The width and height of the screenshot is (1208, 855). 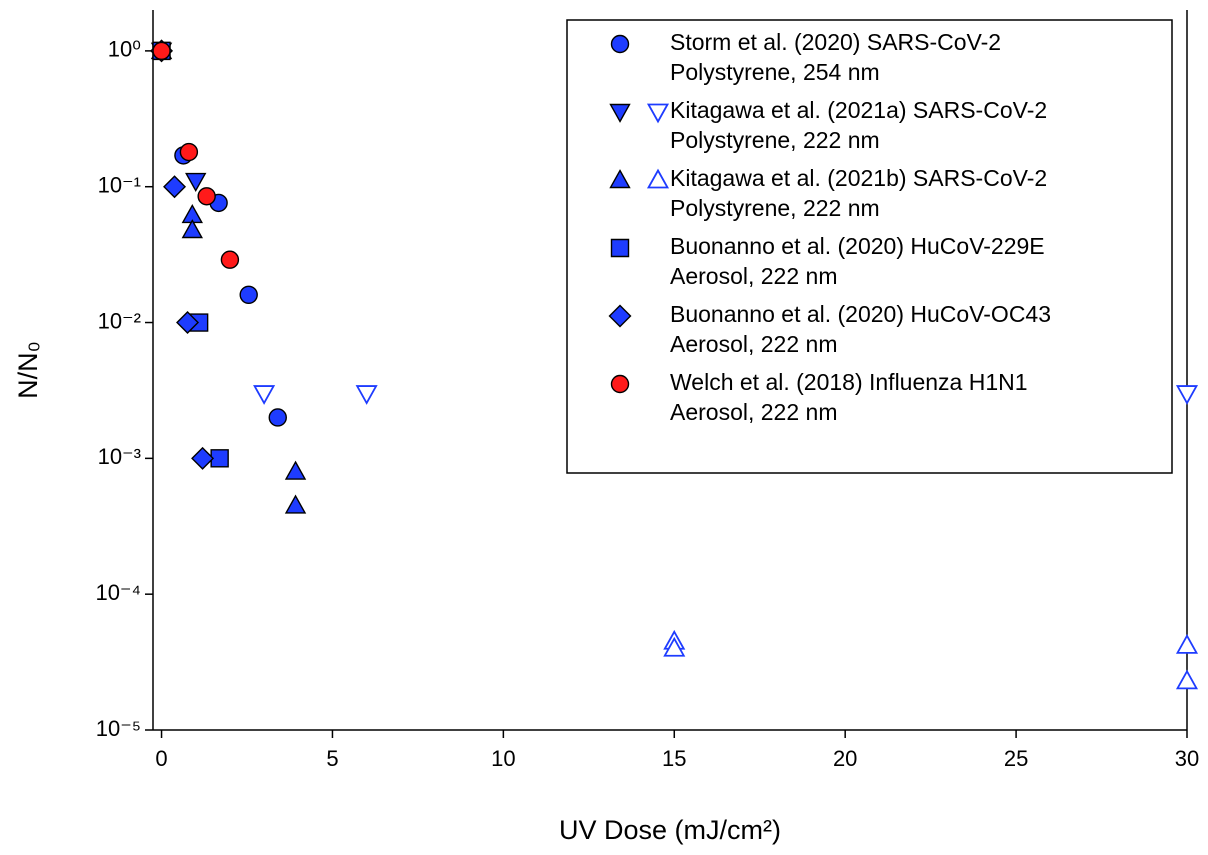 I want to click on legend-label: Buonanno et al. (2020) HuCoV-229E, so click(x=857, y=246).